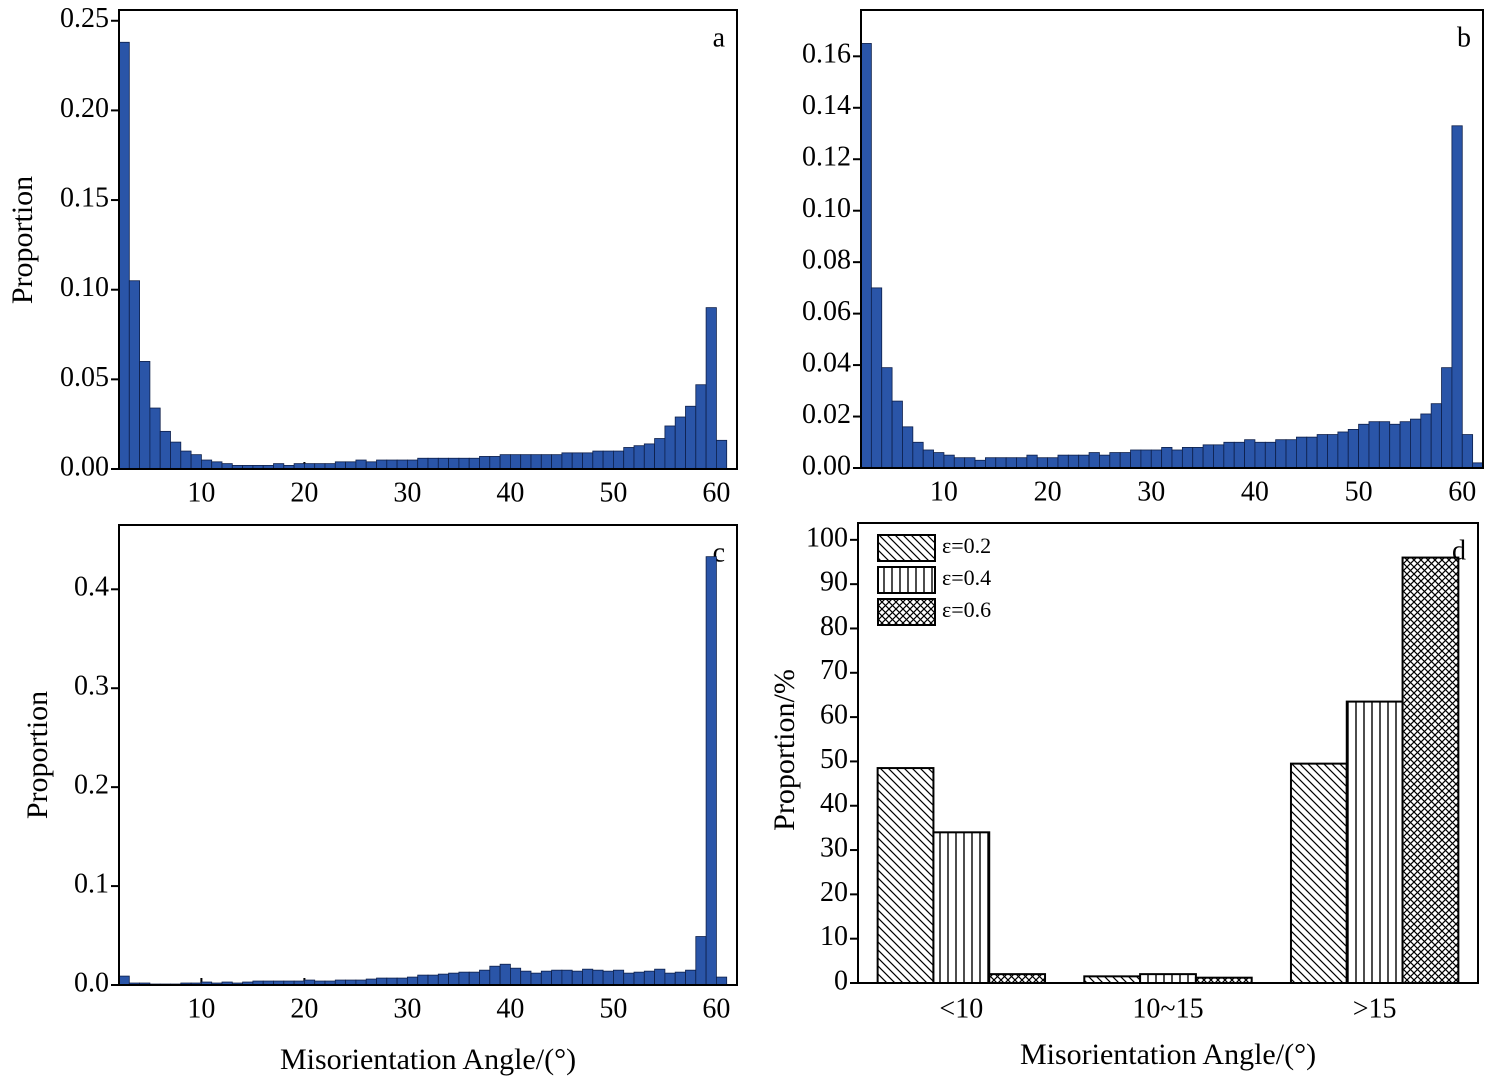 This screenshot has height=1087, width=1488. I want to click on x-tick-label: 10, so click(201, 492).